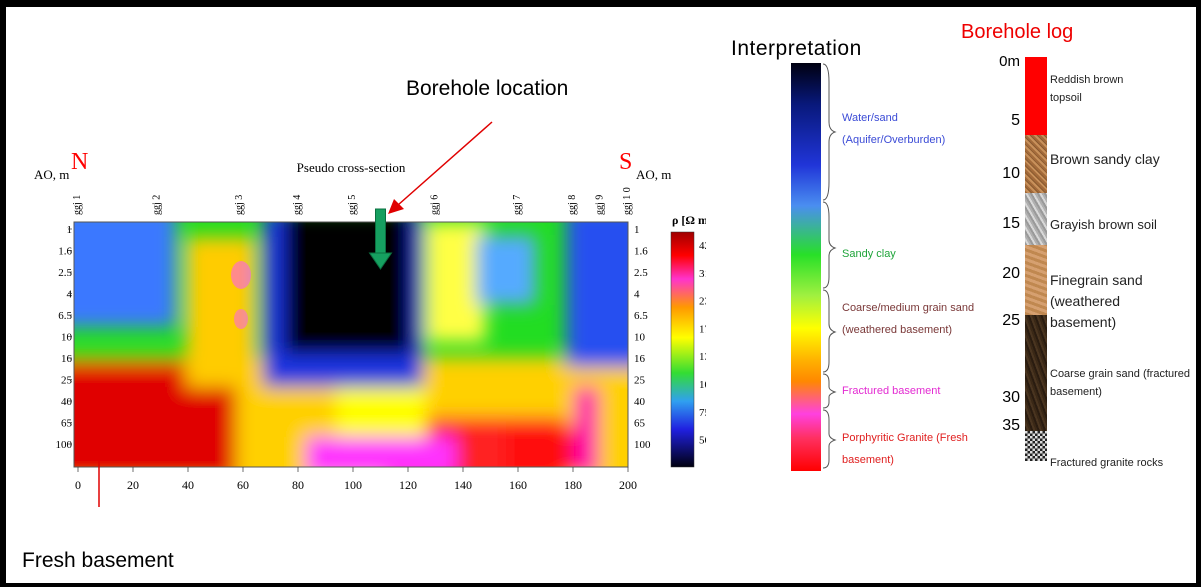 The image size is (1201, 587). I want to click on brace-fractured, so click(829, 391).